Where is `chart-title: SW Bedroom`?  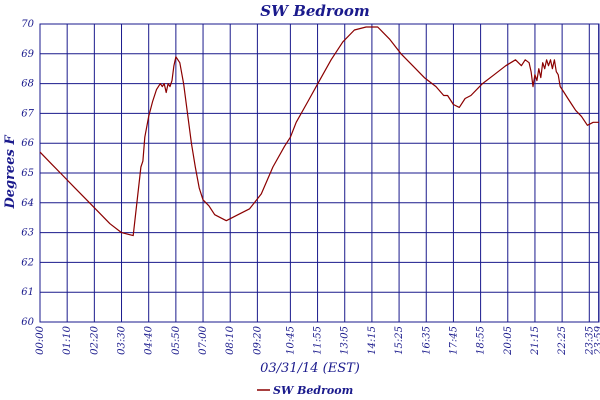
chart-title: SW Bedroom is located at coordinates (314, 11).